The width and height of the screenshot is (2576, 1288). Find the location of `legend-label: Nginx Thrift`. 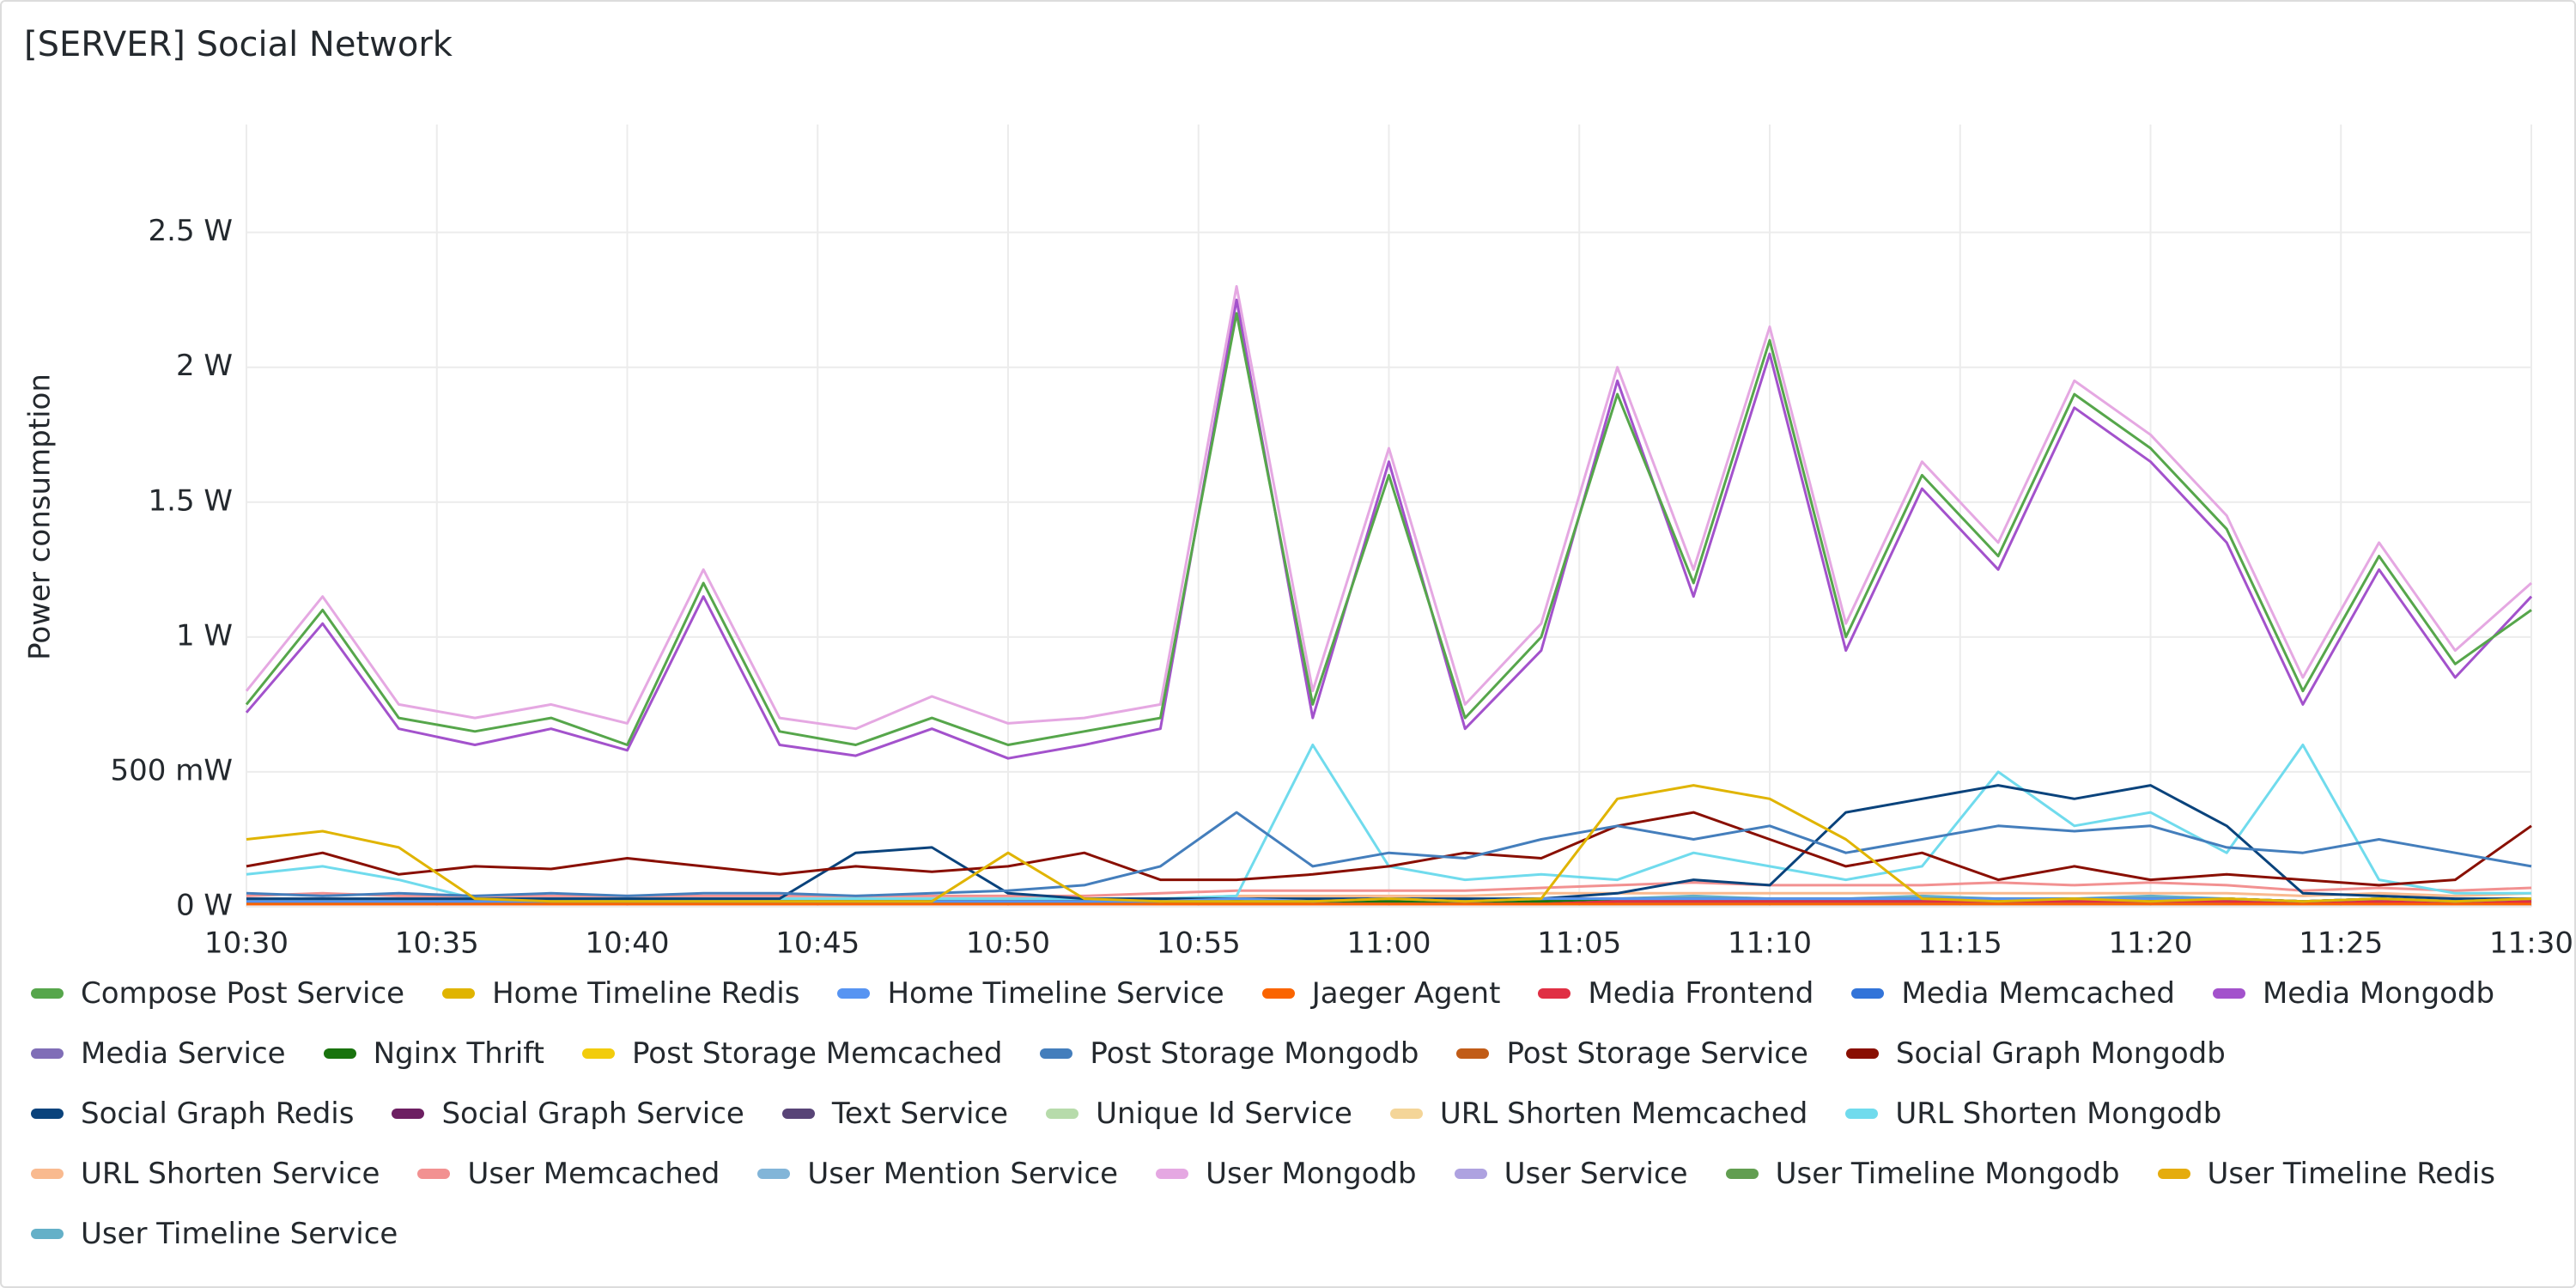

legend-label: Nginx Thrift is located at coordinates (459, 1053).